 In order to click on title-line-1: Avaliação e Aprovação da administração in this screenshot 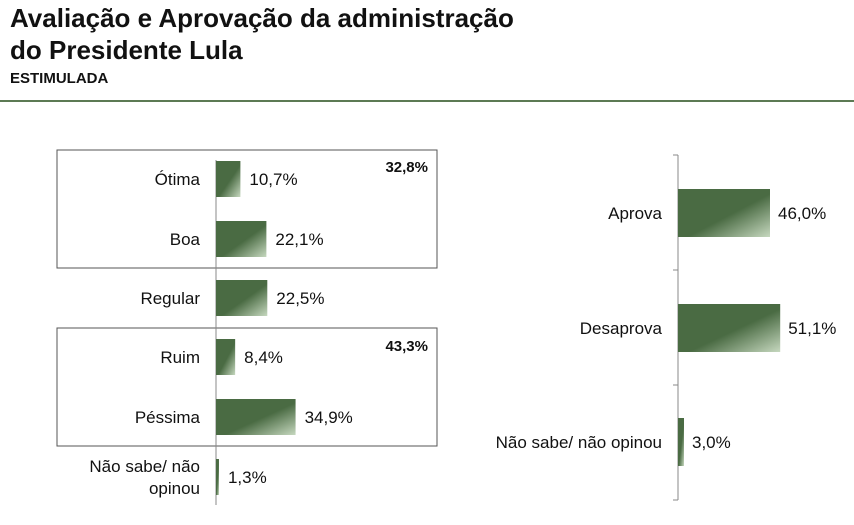, I will do `click(262, 18)`.